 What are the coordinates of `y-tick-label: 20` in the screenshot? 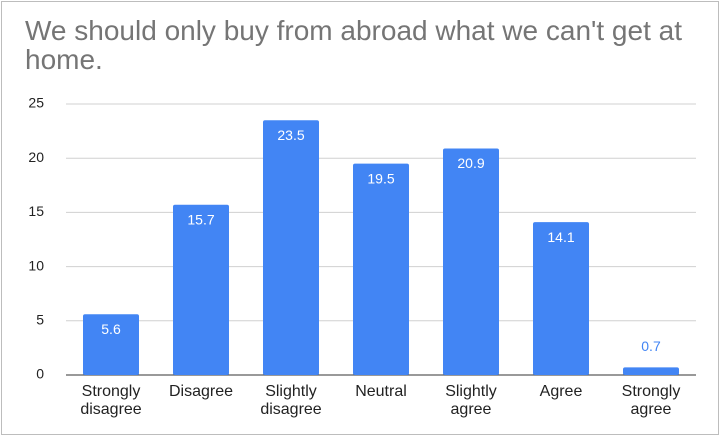 It's located at (36, 157).